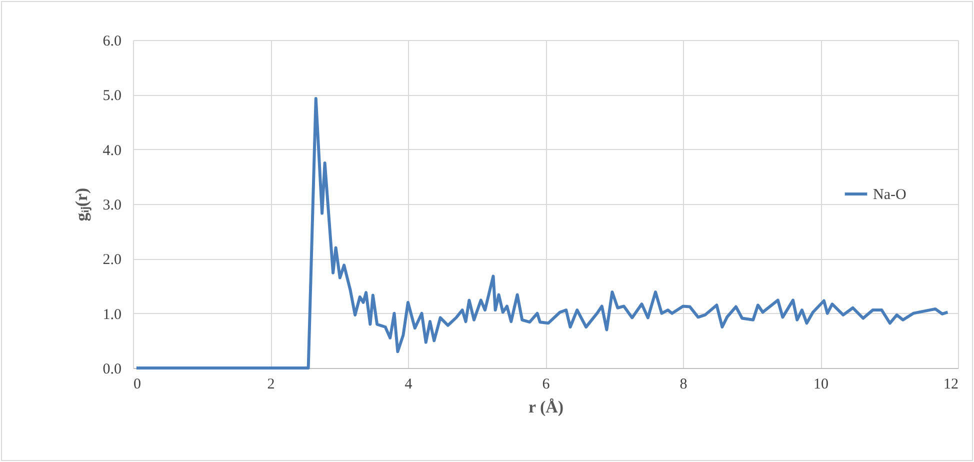  Describe the element at coordinates (112, 260) in the screenshot. I see `y-tick-label: 2.0` at that location.